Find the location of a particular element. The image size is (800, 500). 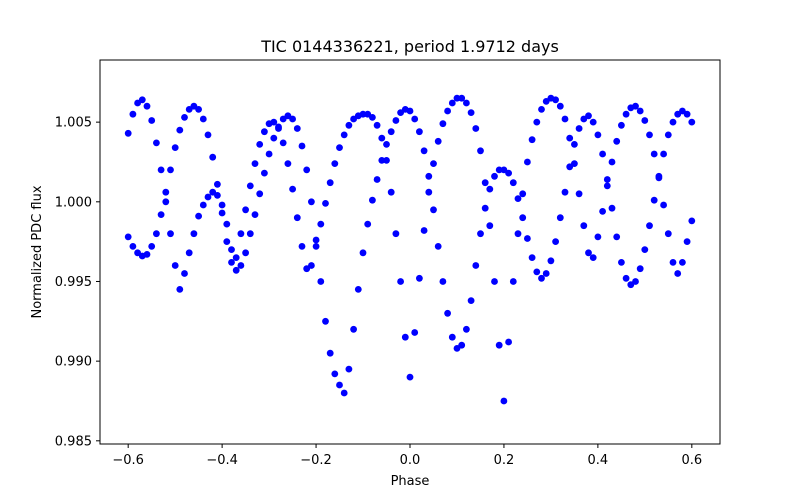

x-tick-label: 0.4 is located at coordinates (598, 460).